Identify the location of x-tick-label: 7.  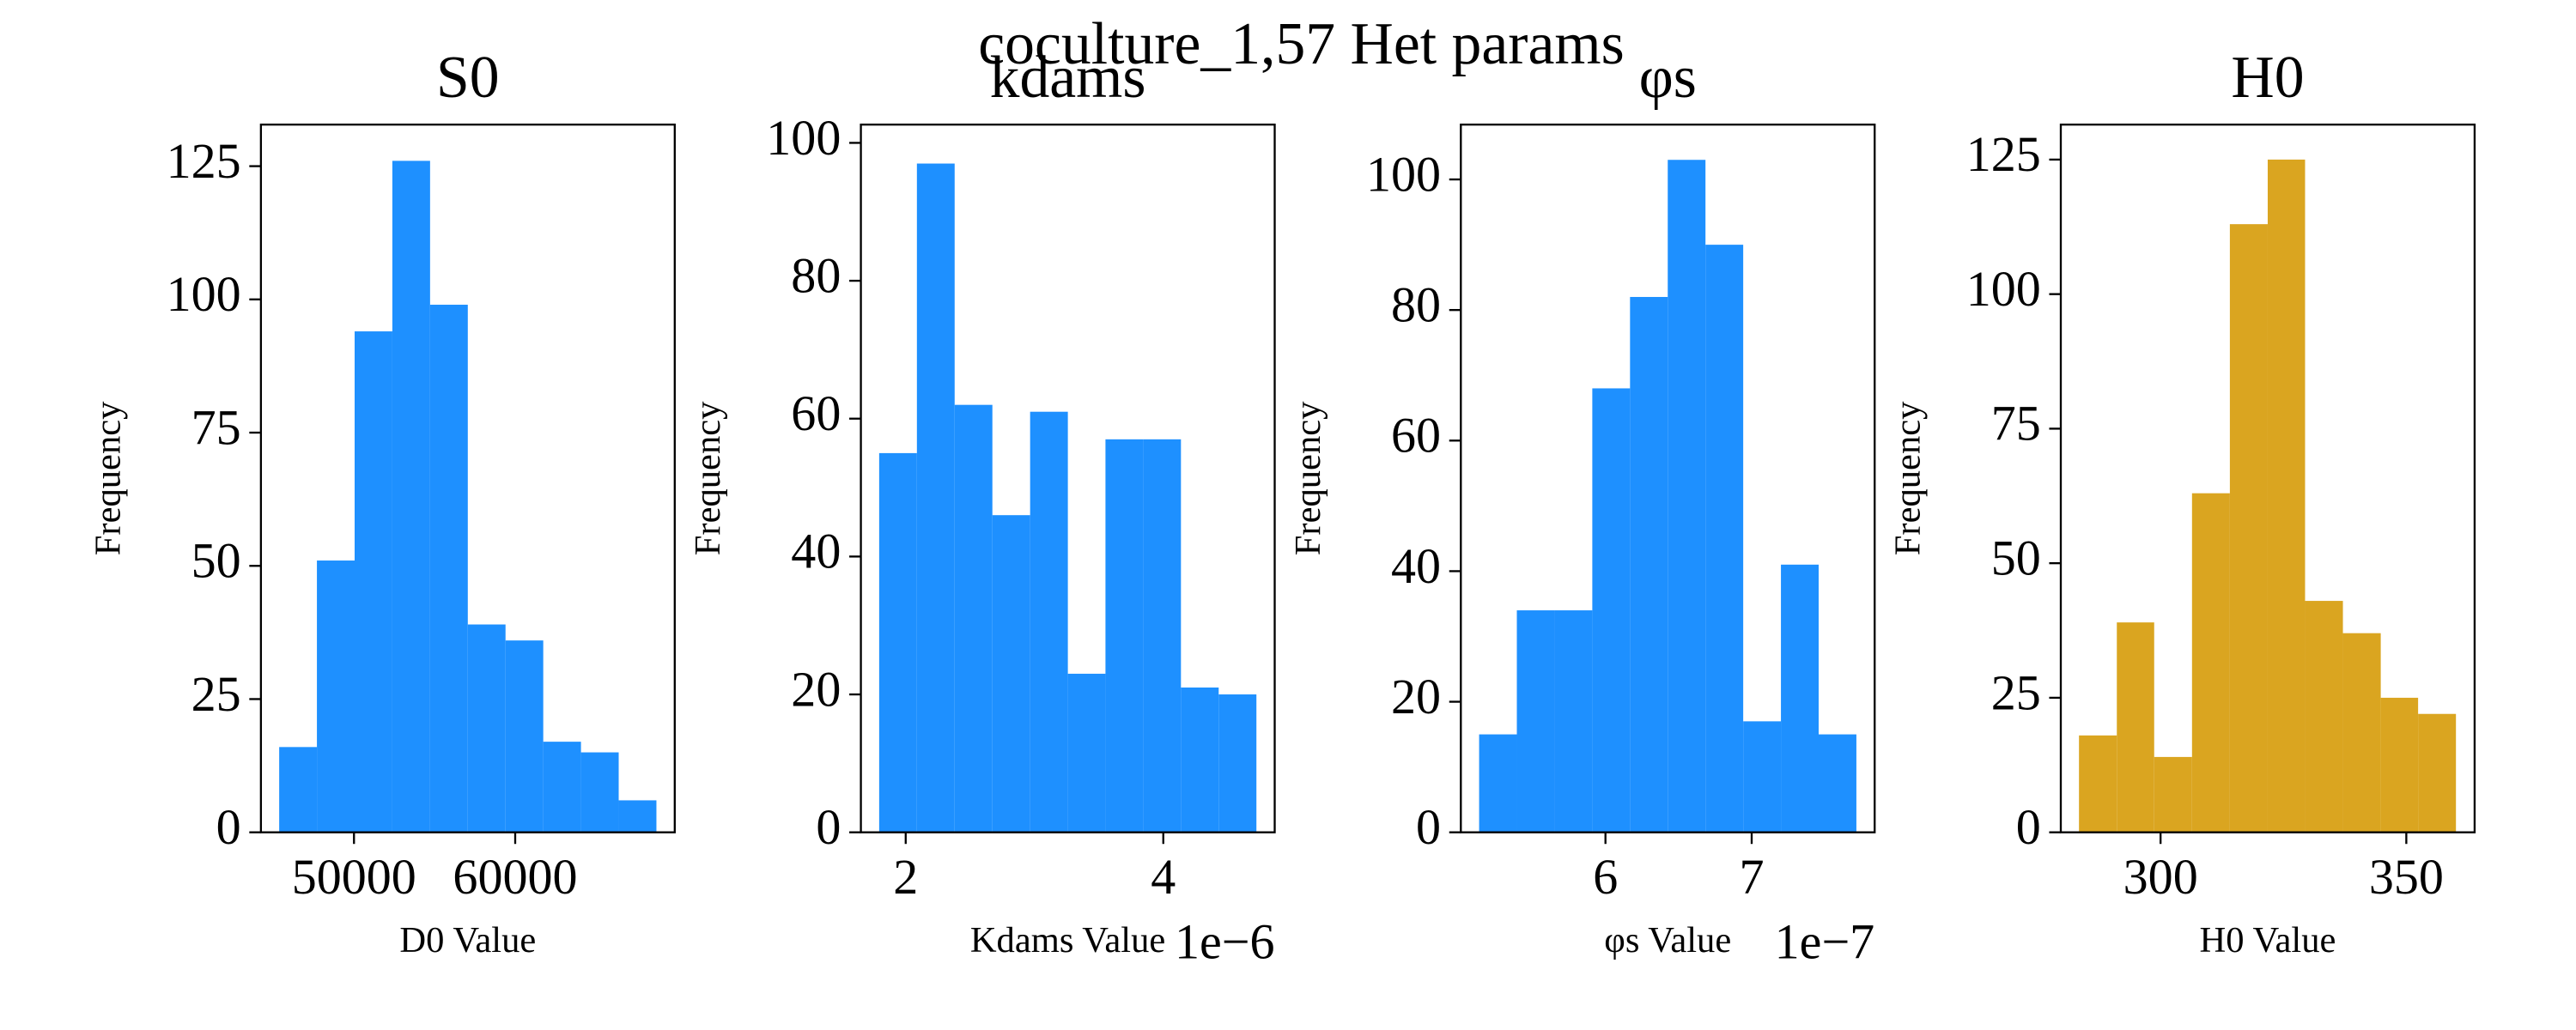
(1751, 877).